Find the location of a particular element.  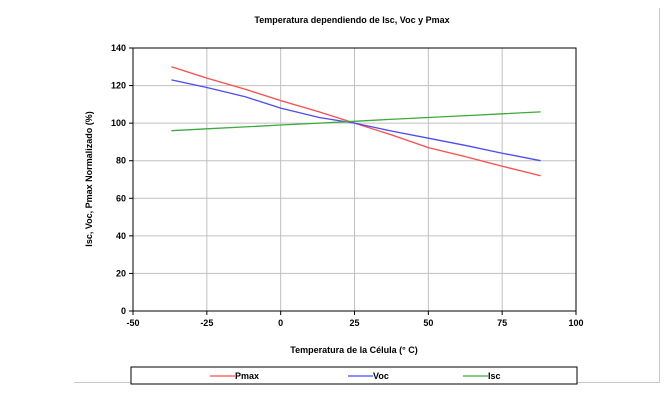

x-tick-label: 25 is located at coordinates (354, 323).